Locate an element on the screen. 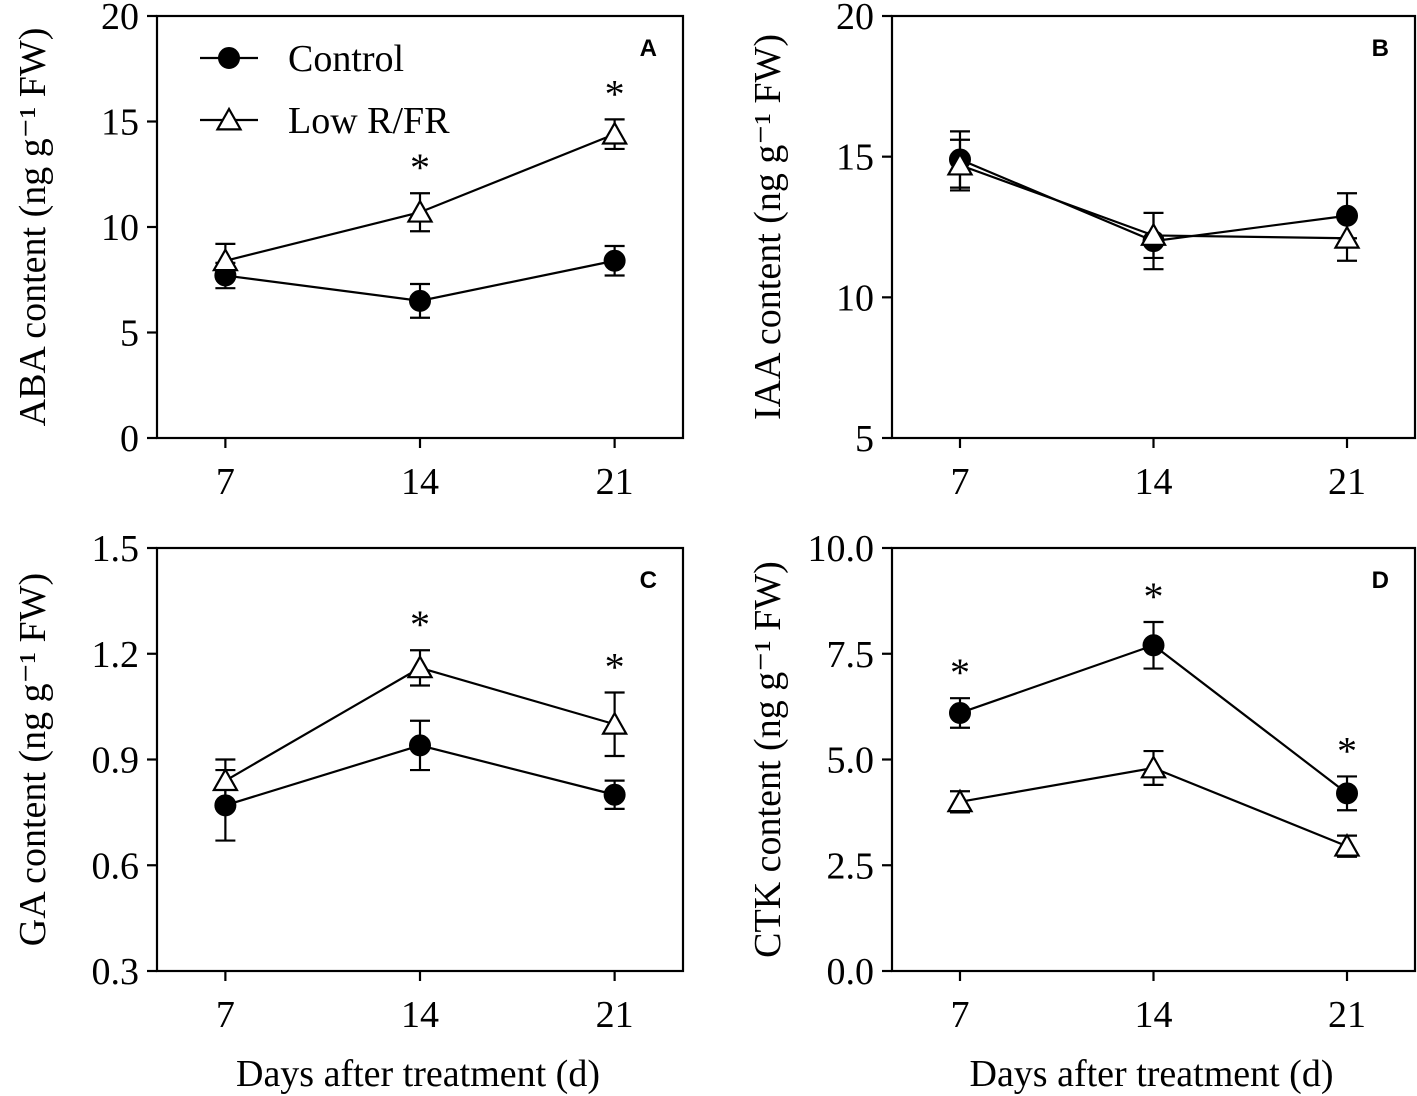 This screenshot has height=1096, width=1417. legend-item-control: Control is located at coordinates (302, 59).